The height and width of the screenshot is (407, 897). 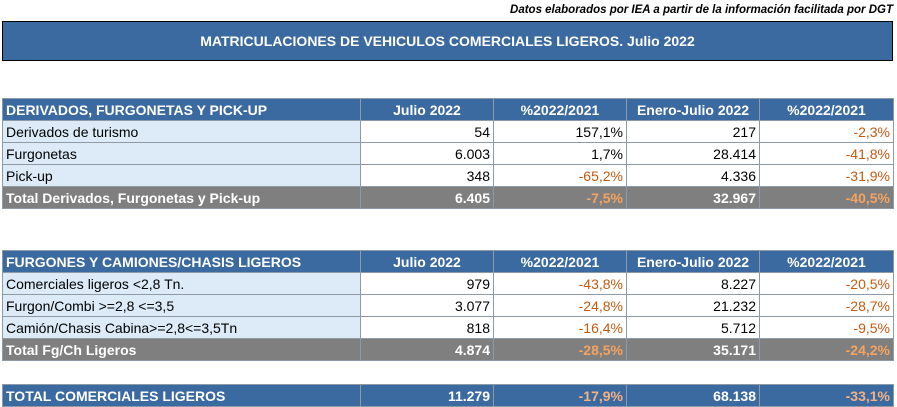 What do you see at coordinates (181, 395) in the screenshot?
I see `grand-total-label: TOTAL COMERCIALES LIGEROS` at bounding box center [181, 395].